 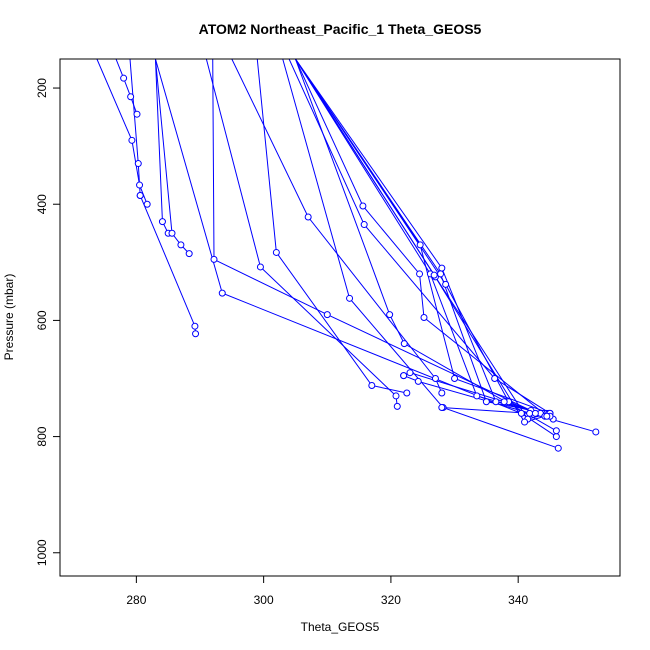 What do you see at coordinates (327, 591) in the screenshot?
I see `x-axis: 280 300 320 340` at bounding box center [327, 591].